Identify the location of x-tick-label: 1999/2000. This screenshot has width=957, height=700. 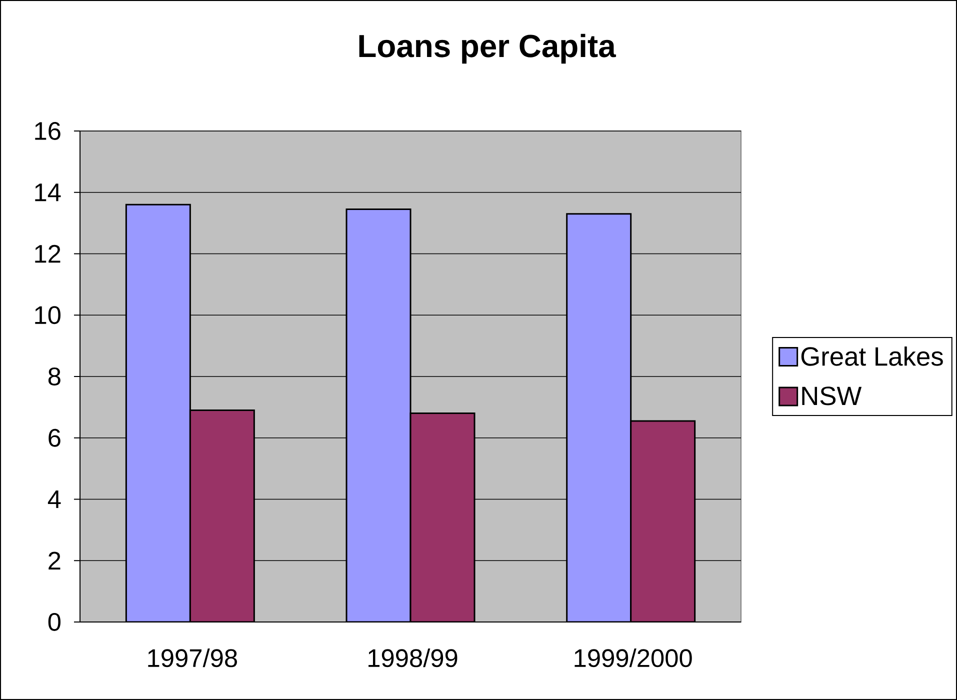
(633, 658).